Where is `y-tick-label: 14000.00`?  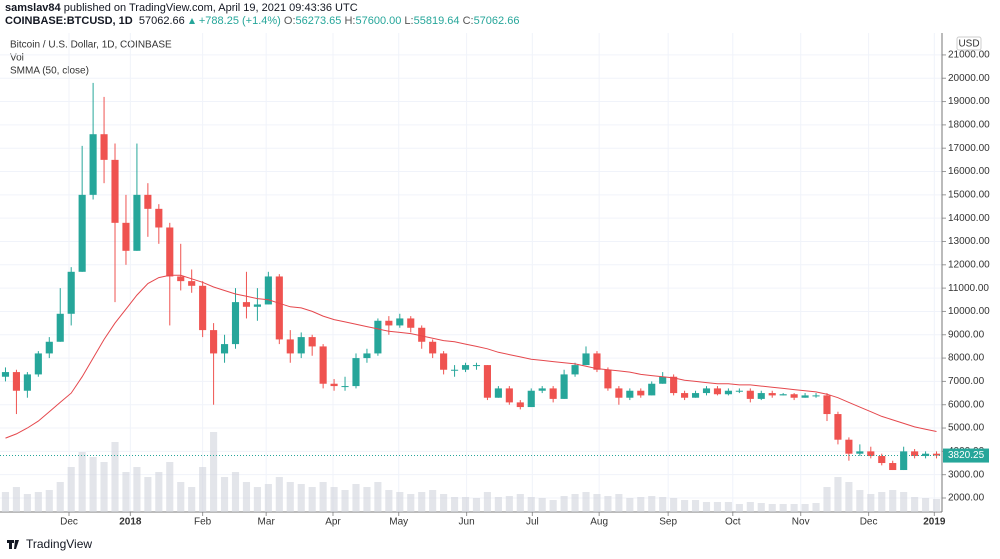
y-tick-label: 14000.00 is located at coordinates (969, 218).